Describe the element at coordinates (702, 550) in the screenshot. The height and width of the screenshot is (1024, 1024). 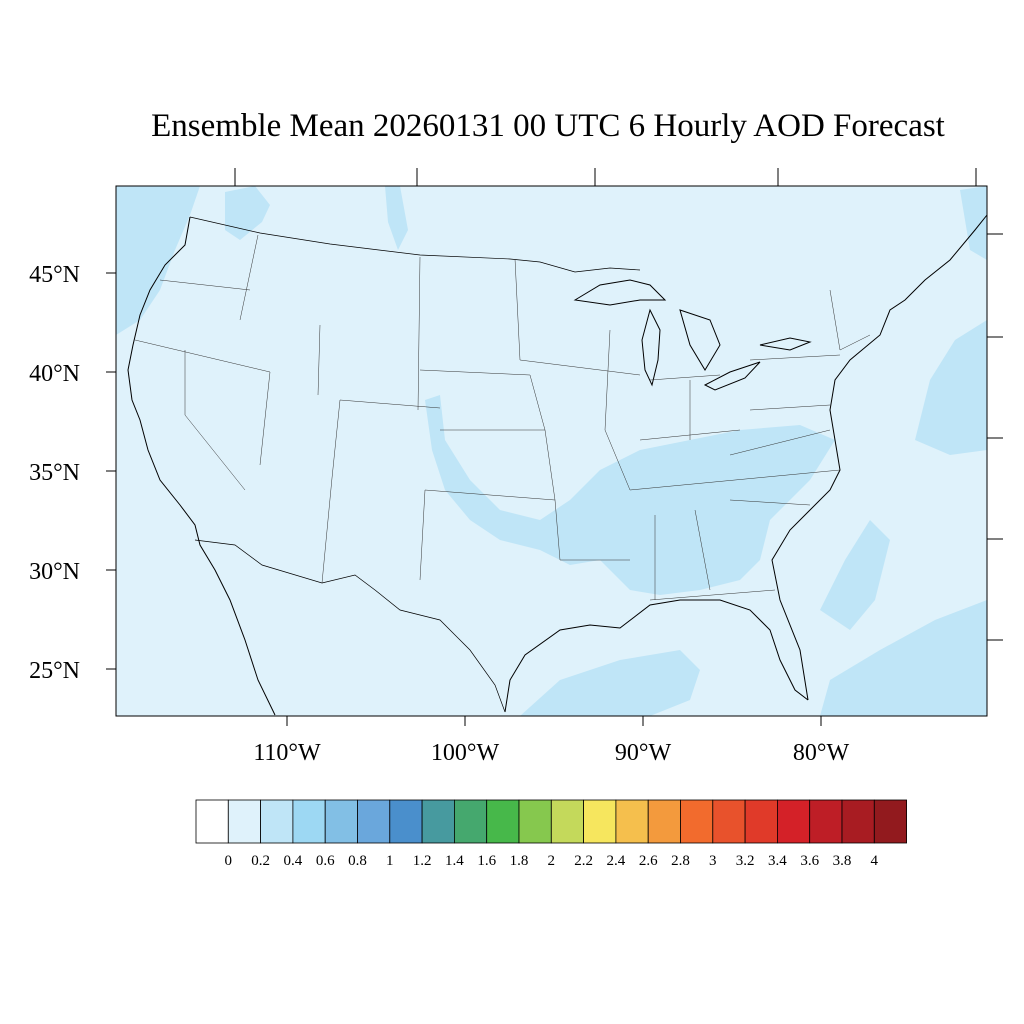
I see `state-line-al-ga` at that location.